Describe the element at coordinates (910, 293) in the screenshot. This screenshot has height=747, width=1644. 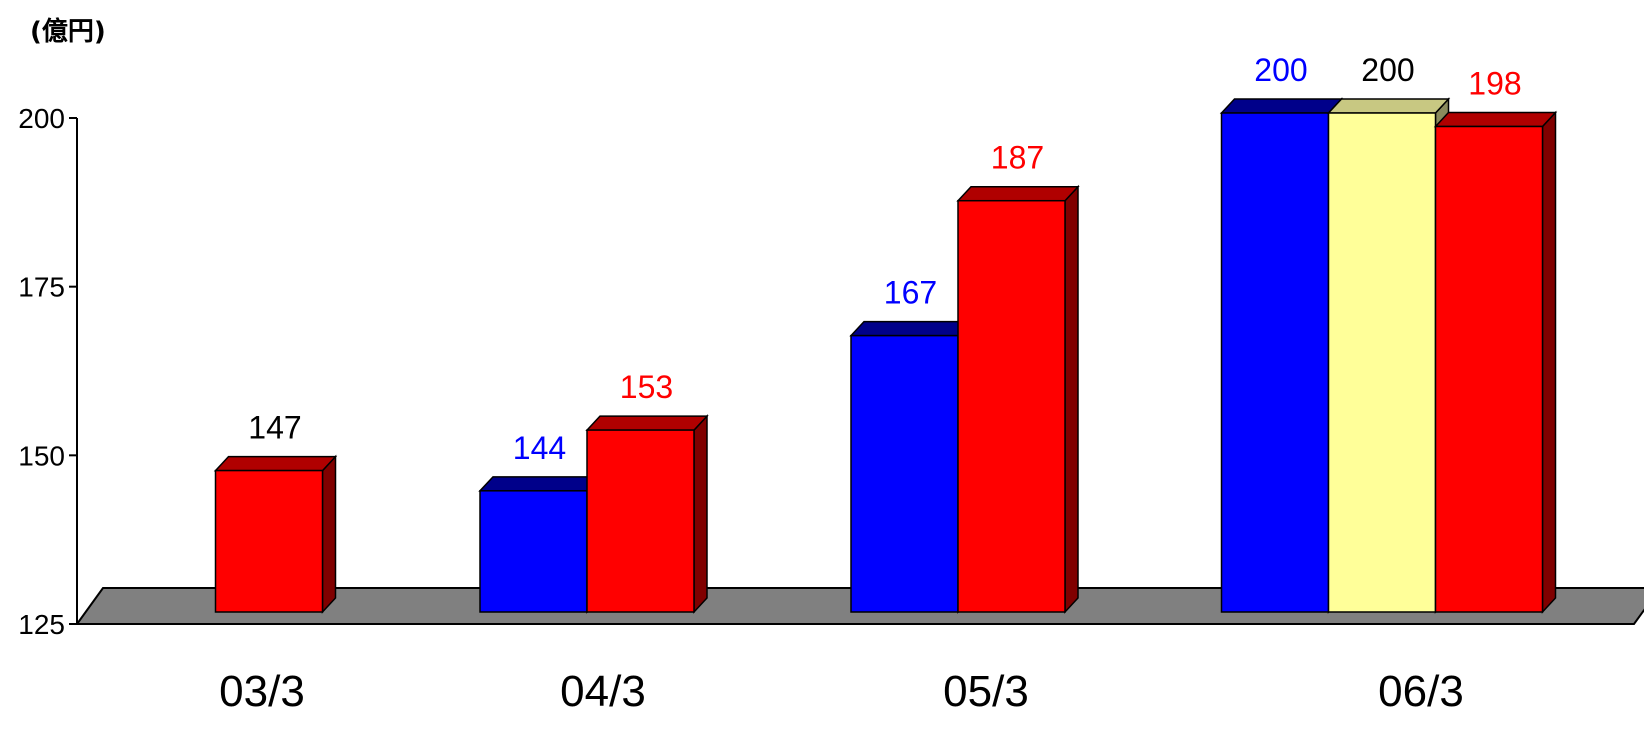
I see `bar-value-label: 167` at that location.